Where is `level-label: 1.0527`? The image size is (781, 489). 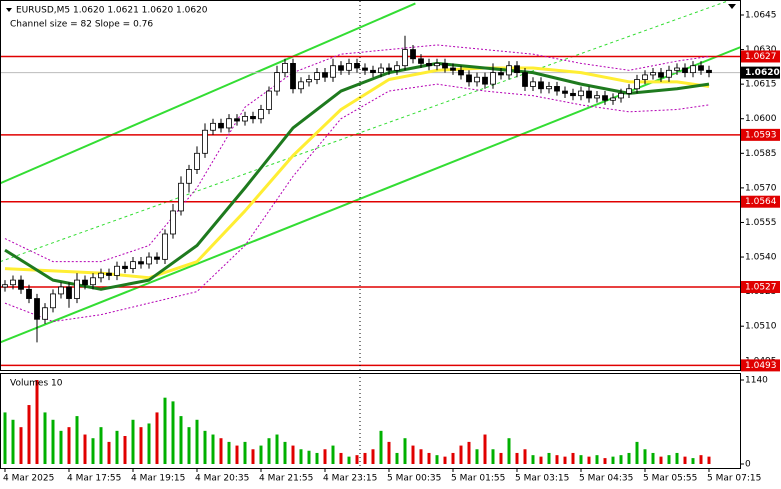
level-label: 1.0527 is located at coordinates (761, 288).